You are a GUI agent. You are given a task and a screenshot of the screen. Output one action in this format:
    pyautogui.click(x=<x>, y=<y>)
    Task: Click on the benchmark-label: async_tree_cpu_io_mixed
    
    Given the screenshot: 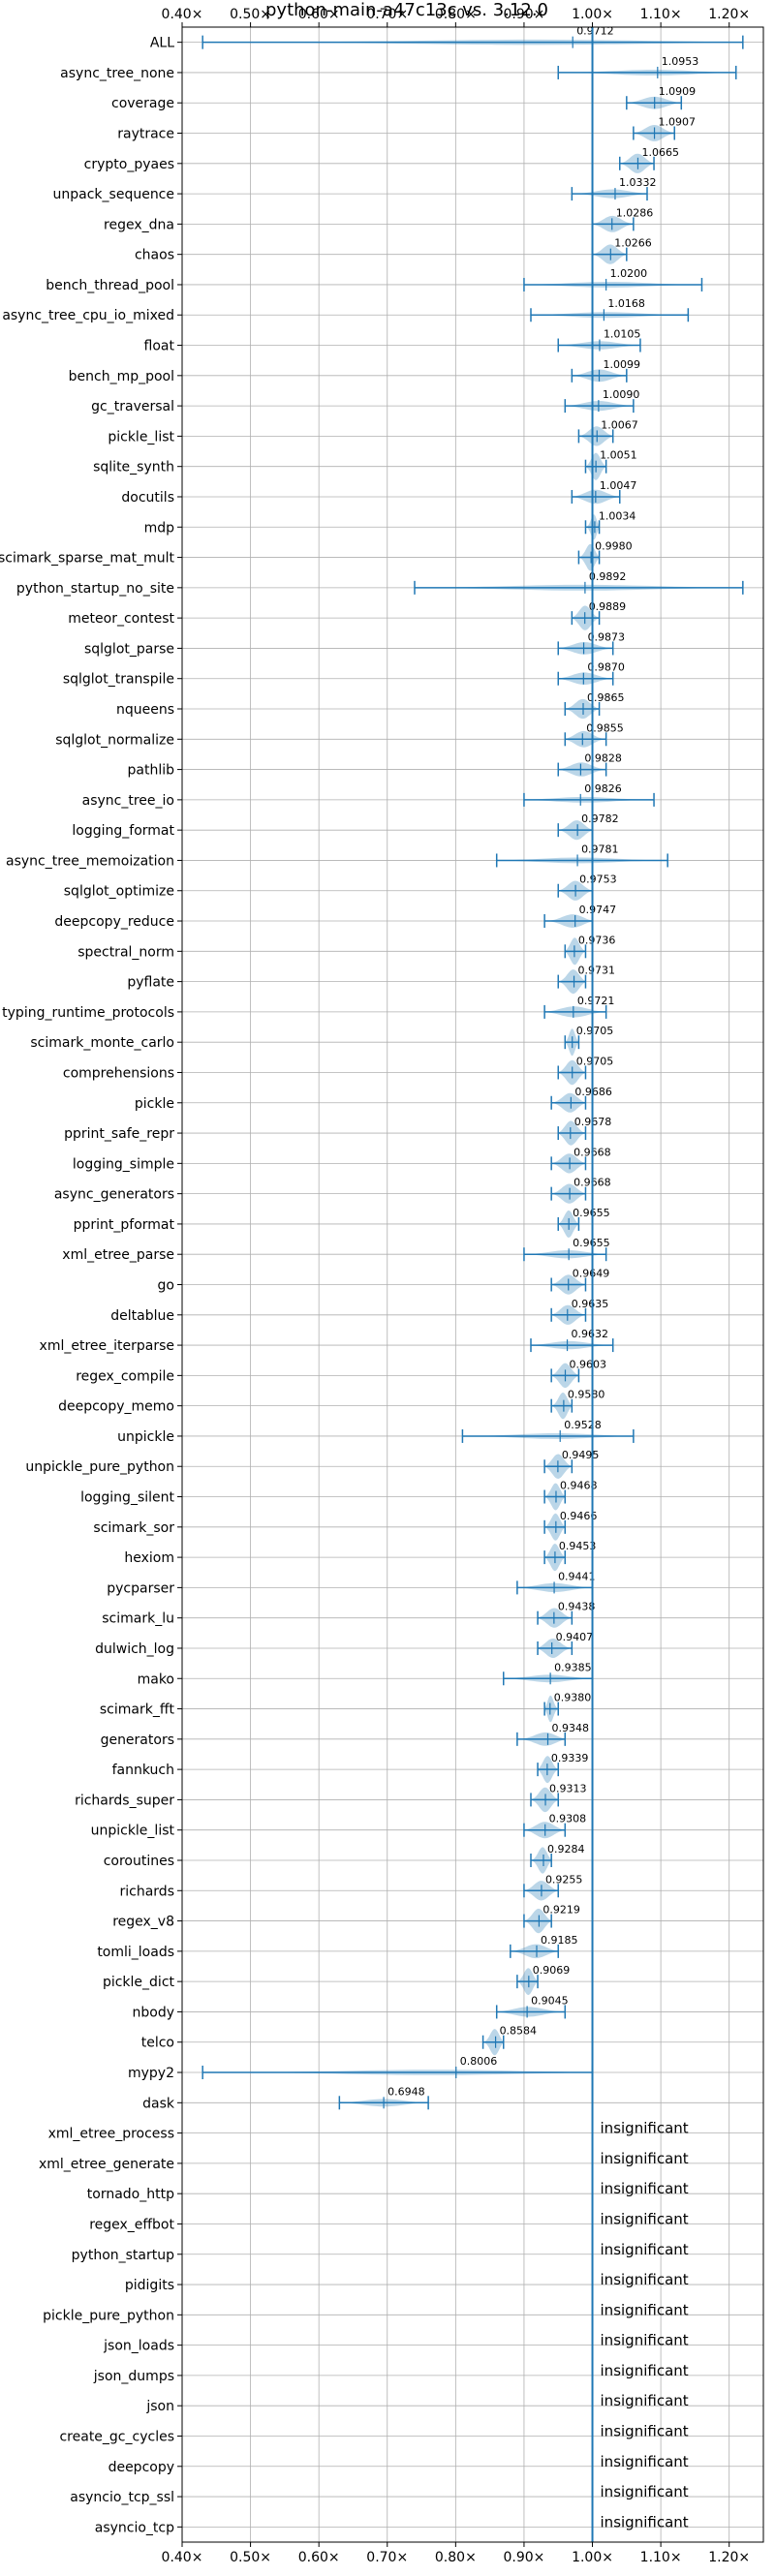 What is the action you would take?
    pyautogui.click(x=88, y=315)
    